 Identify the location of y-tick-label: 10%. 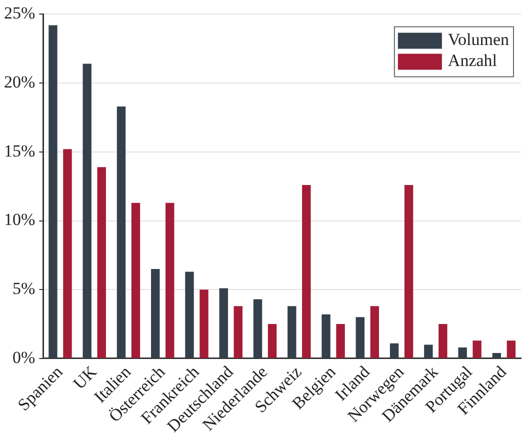
(20, 220).